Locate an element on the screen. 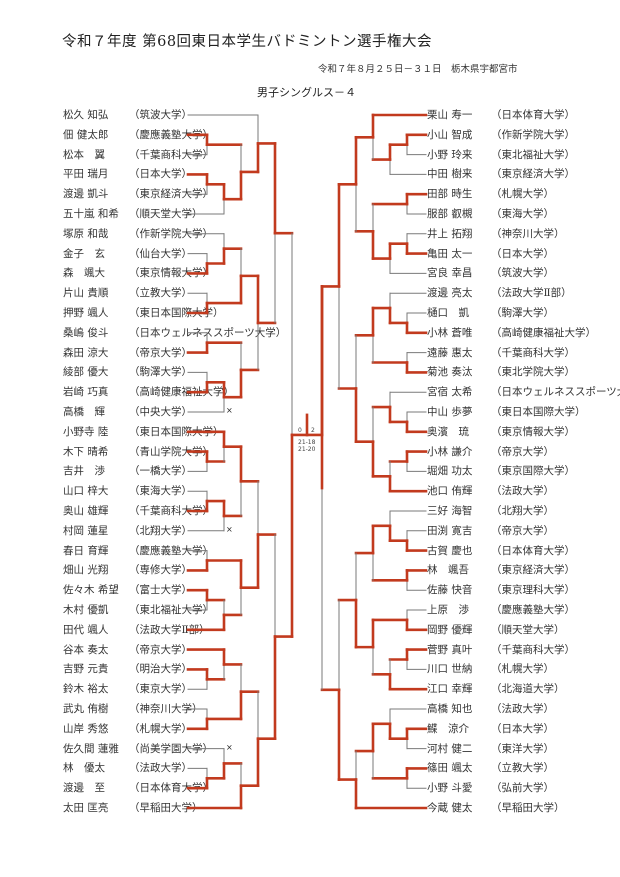  right-player-row: 今蔵 健太 （早稲田大学） is located at coordinates (496, 808).